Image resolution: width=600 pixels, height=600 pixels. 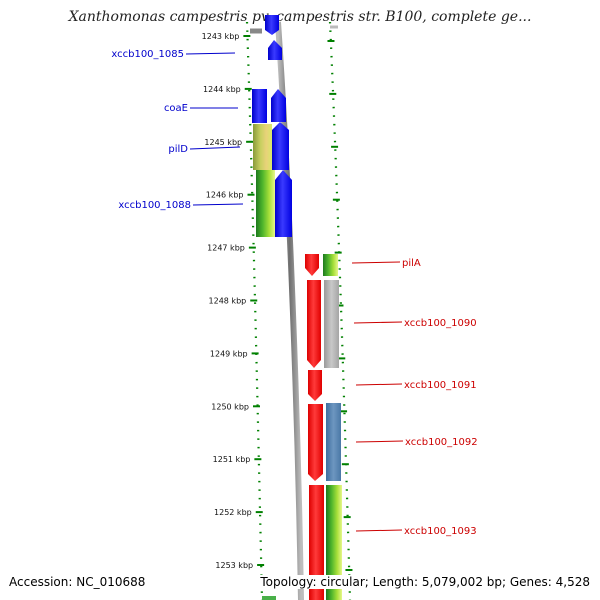 I want to click on guide-rail-right, so click(x=340, y=310).